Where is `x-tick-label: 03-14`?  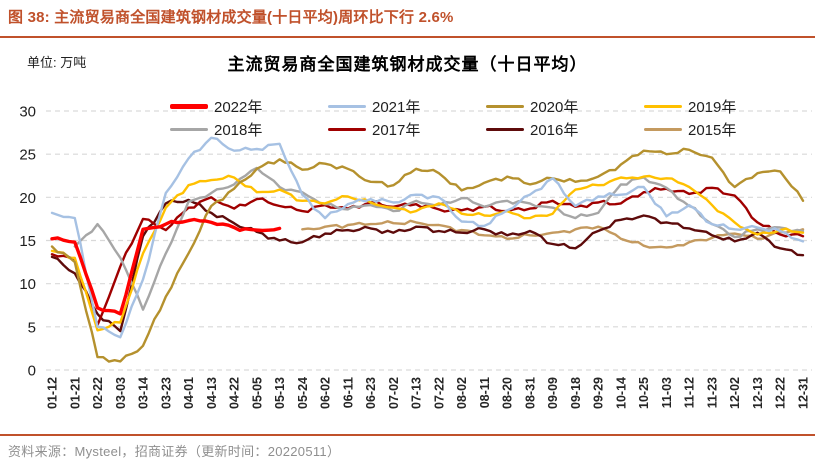 x-tick-label: 03-14 is located at coordinates (144, 393).